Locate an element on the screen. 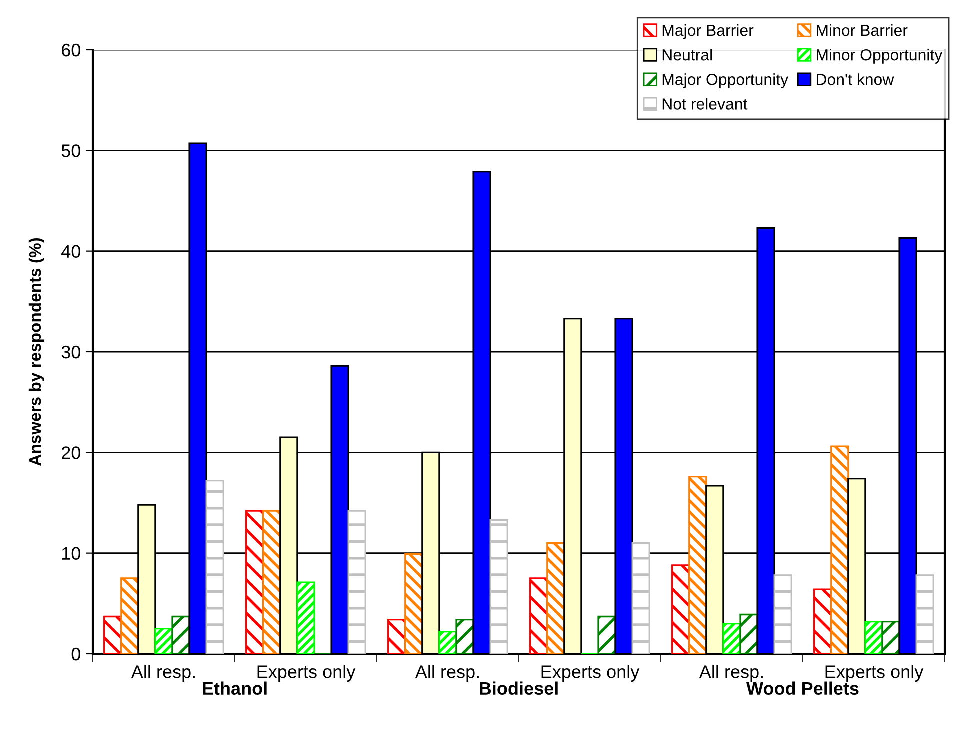 This screenshot has height=731, width=958. y-tick-label: 10 is located at coordinates (71, 553).